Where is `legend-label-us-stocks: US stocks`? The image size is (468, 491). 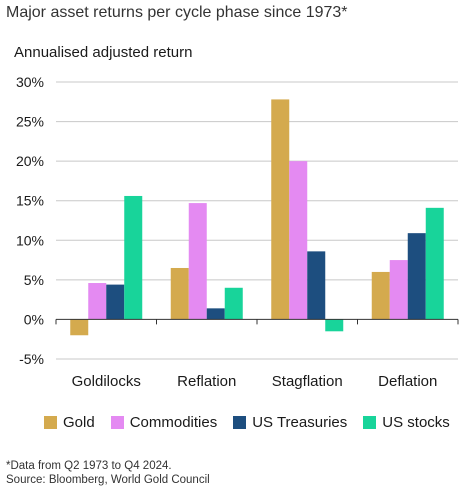
legend-label-us-stocks: US stocks is located at coordinates (416, 422).